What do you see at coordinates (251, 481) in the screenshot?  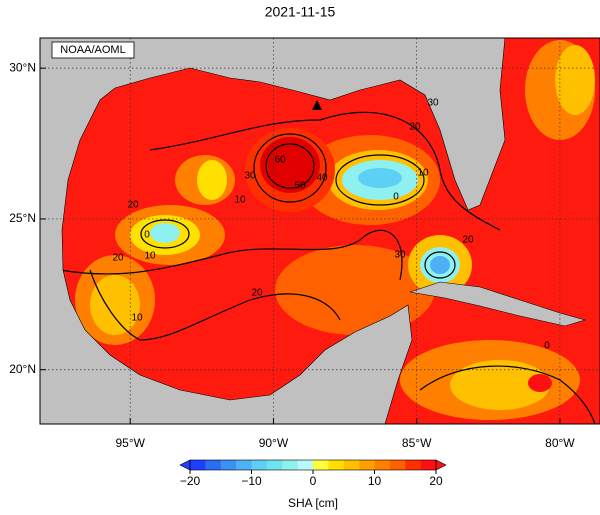 I see `colorbar-tick-label: −10` at bounding box center [251, 481].